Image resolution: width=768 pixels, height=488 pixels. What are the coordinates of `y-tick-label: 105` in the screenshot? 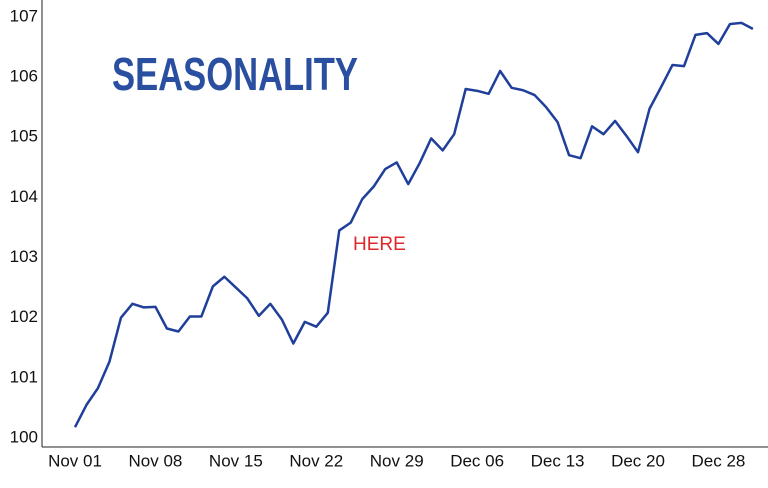 It's located at (24, 136).